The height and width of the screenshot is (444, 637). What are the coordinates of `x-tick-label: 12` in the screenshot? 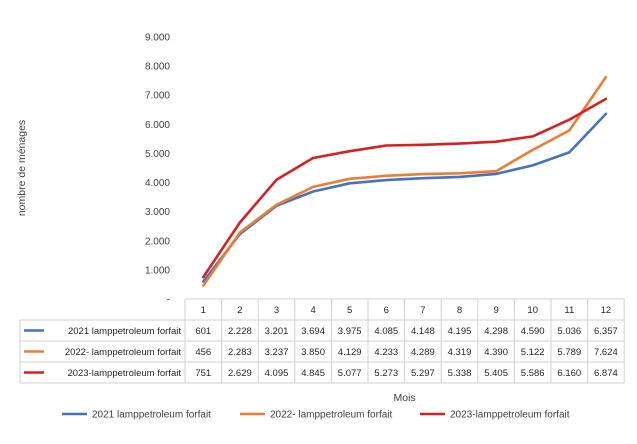 It's located at (606, 310).